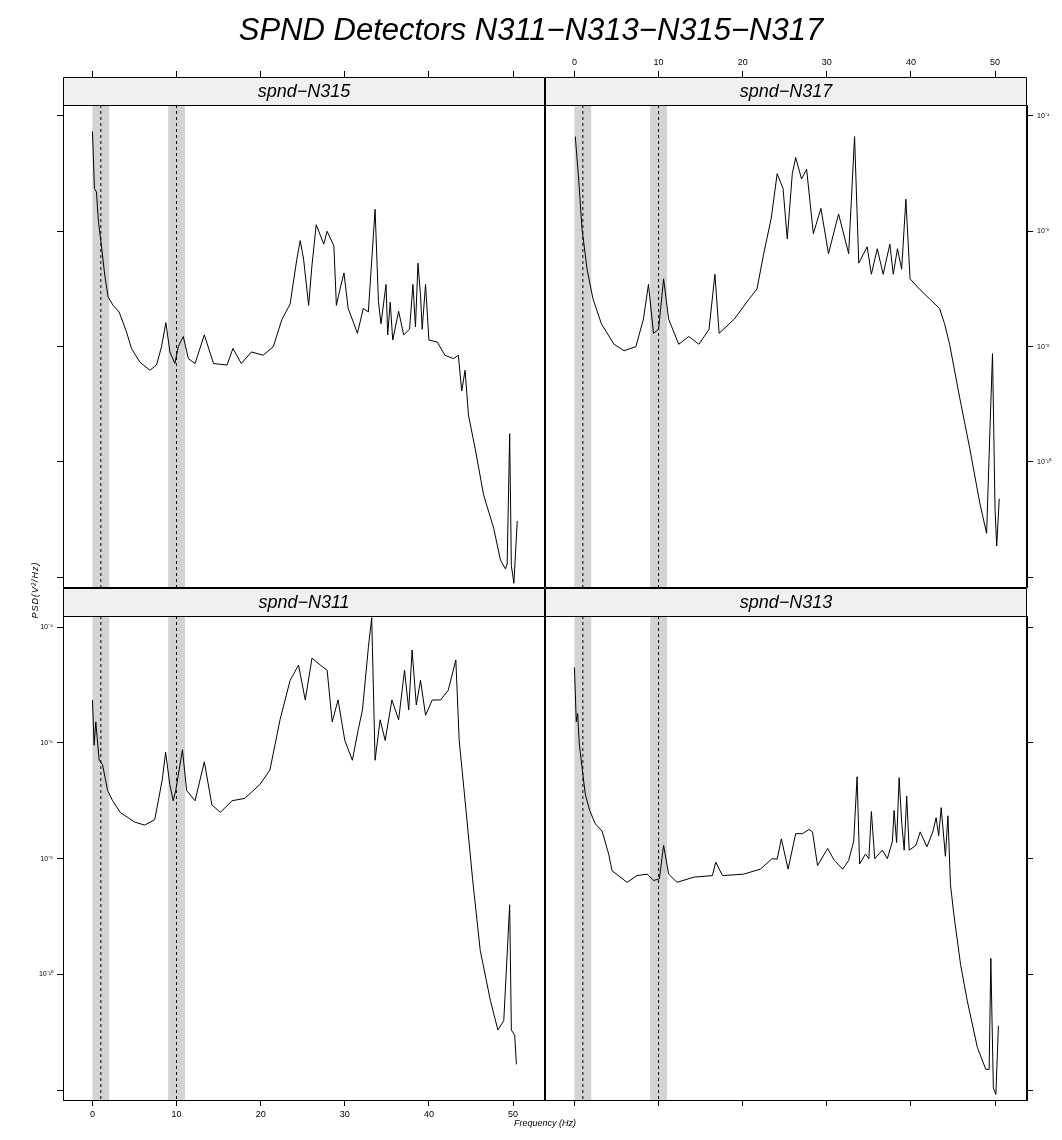 The width and height of the screenshot is (1062, 1140). I want to click on chart-subtitle: spnd−N311, so click(304, 602).